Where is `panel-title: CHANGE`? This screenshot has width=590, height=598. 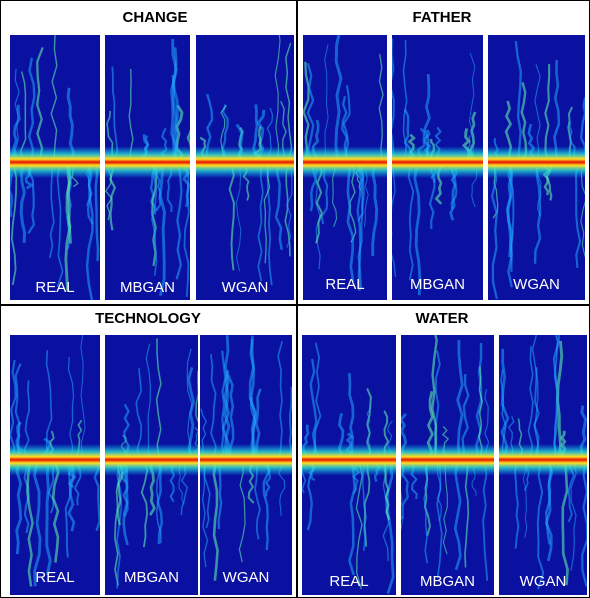
panel-title: CHANGE is located at coordinates (154, 17).